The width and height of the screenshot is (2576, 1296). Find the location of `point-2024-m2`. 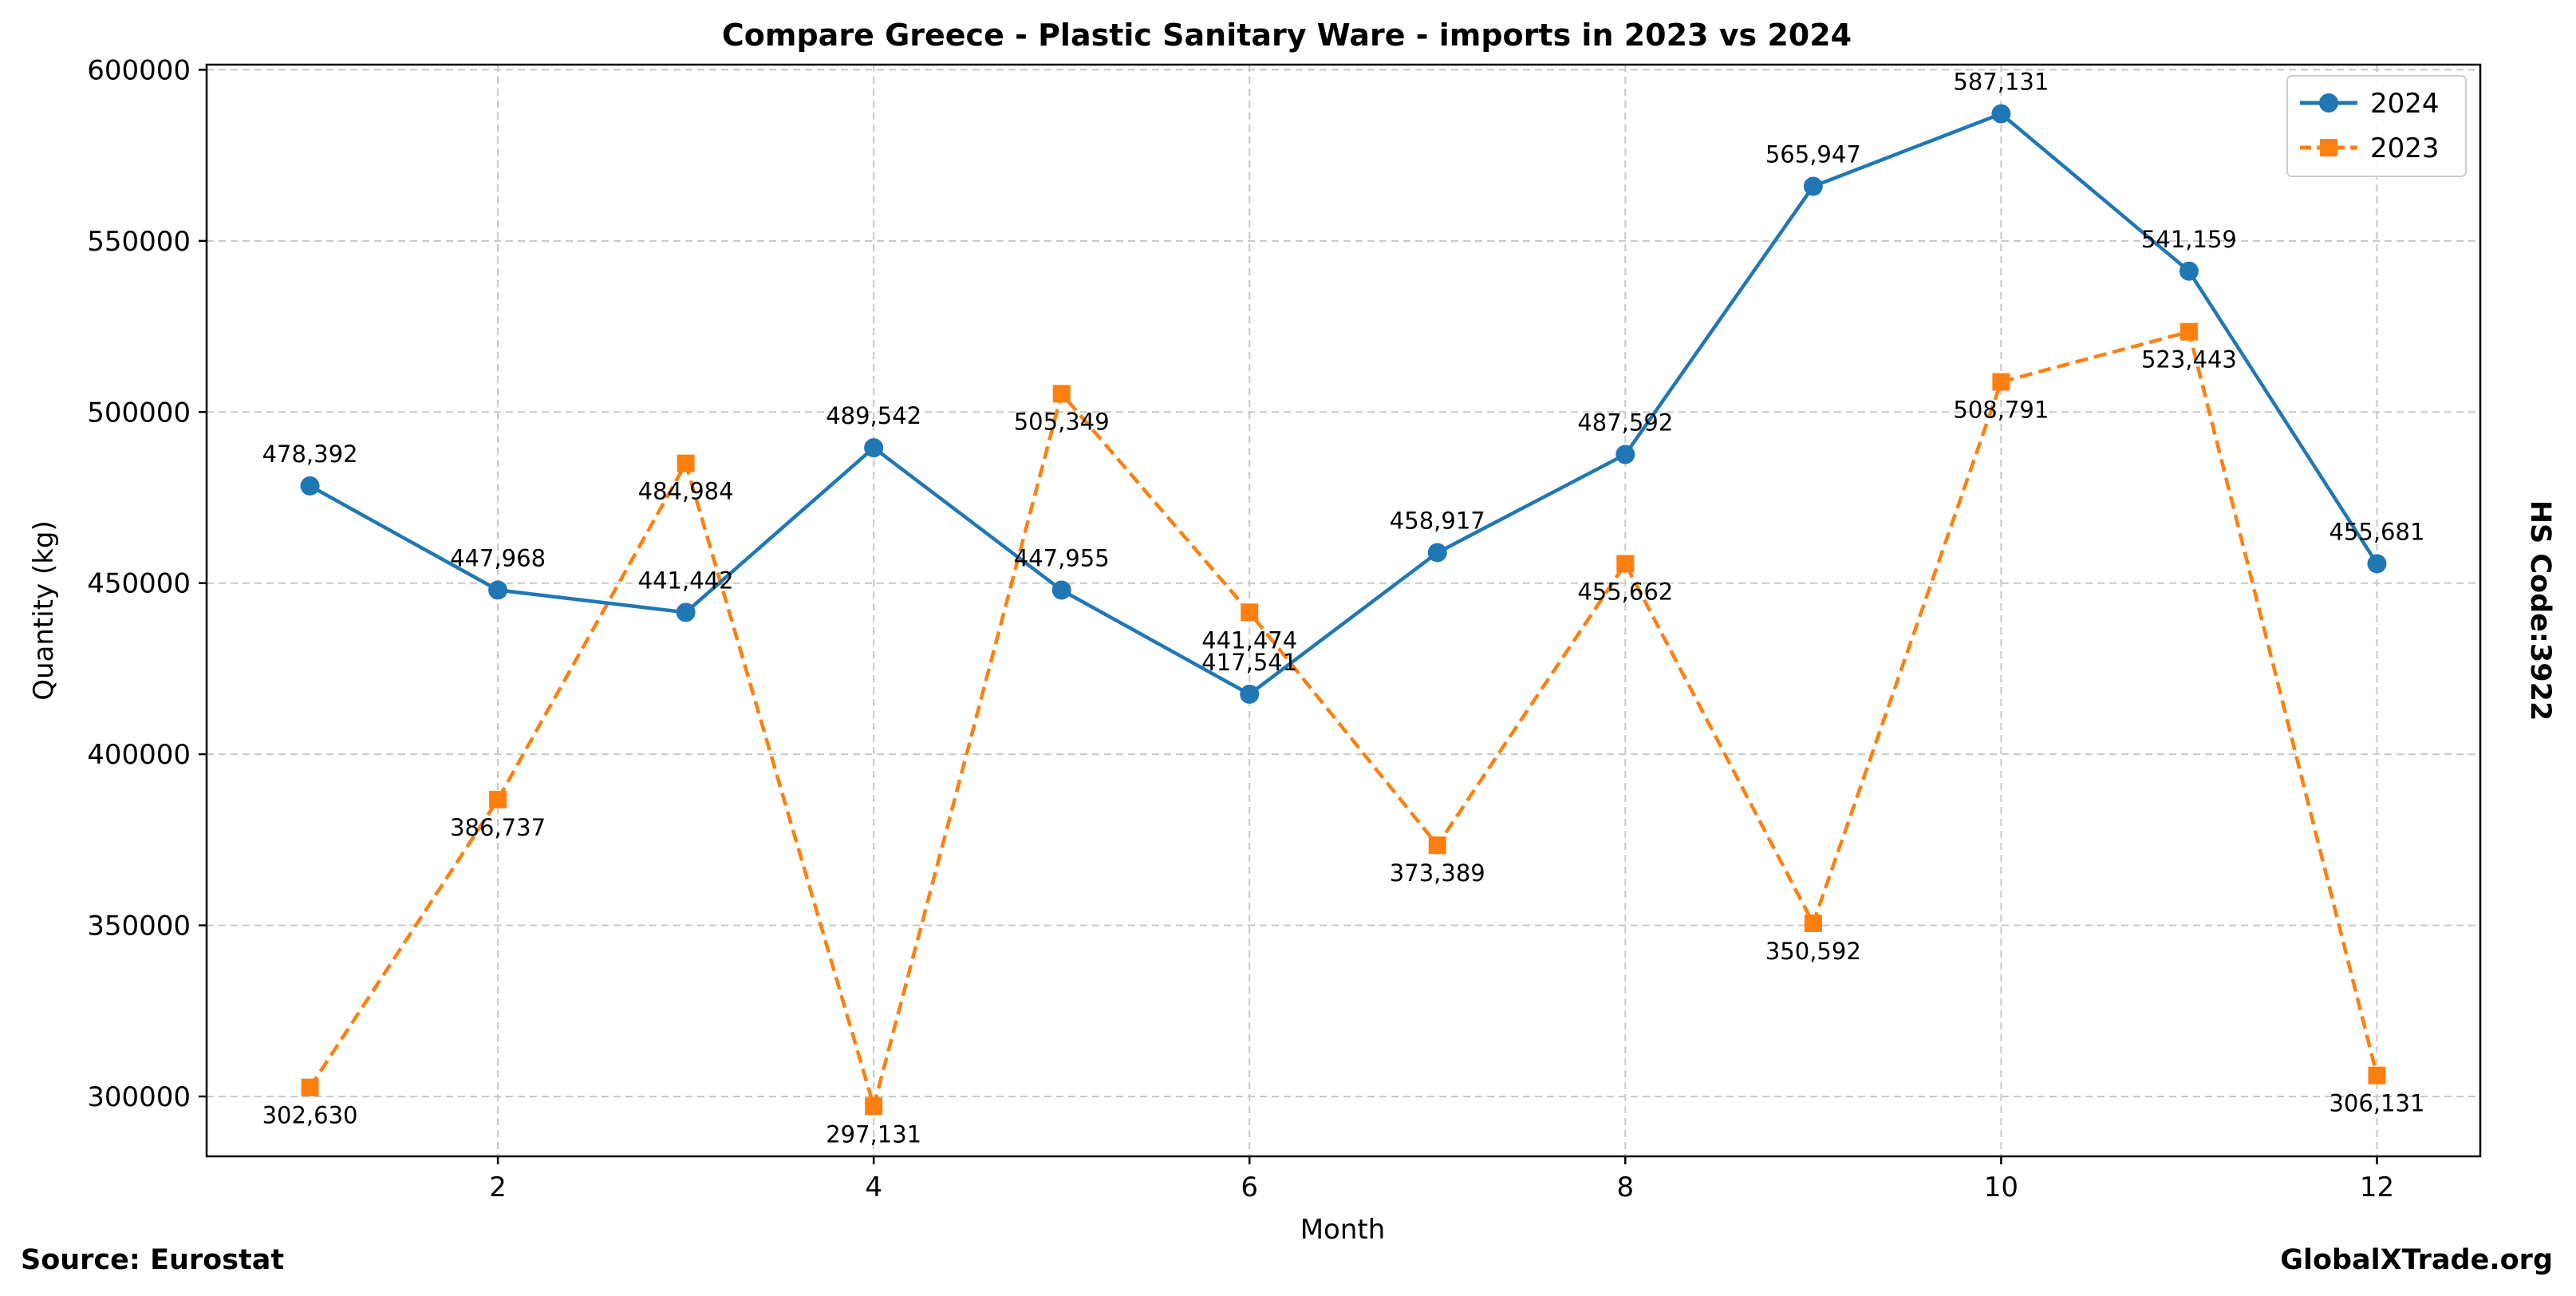

point-2024-m2 is located at coordinates (498, 590).